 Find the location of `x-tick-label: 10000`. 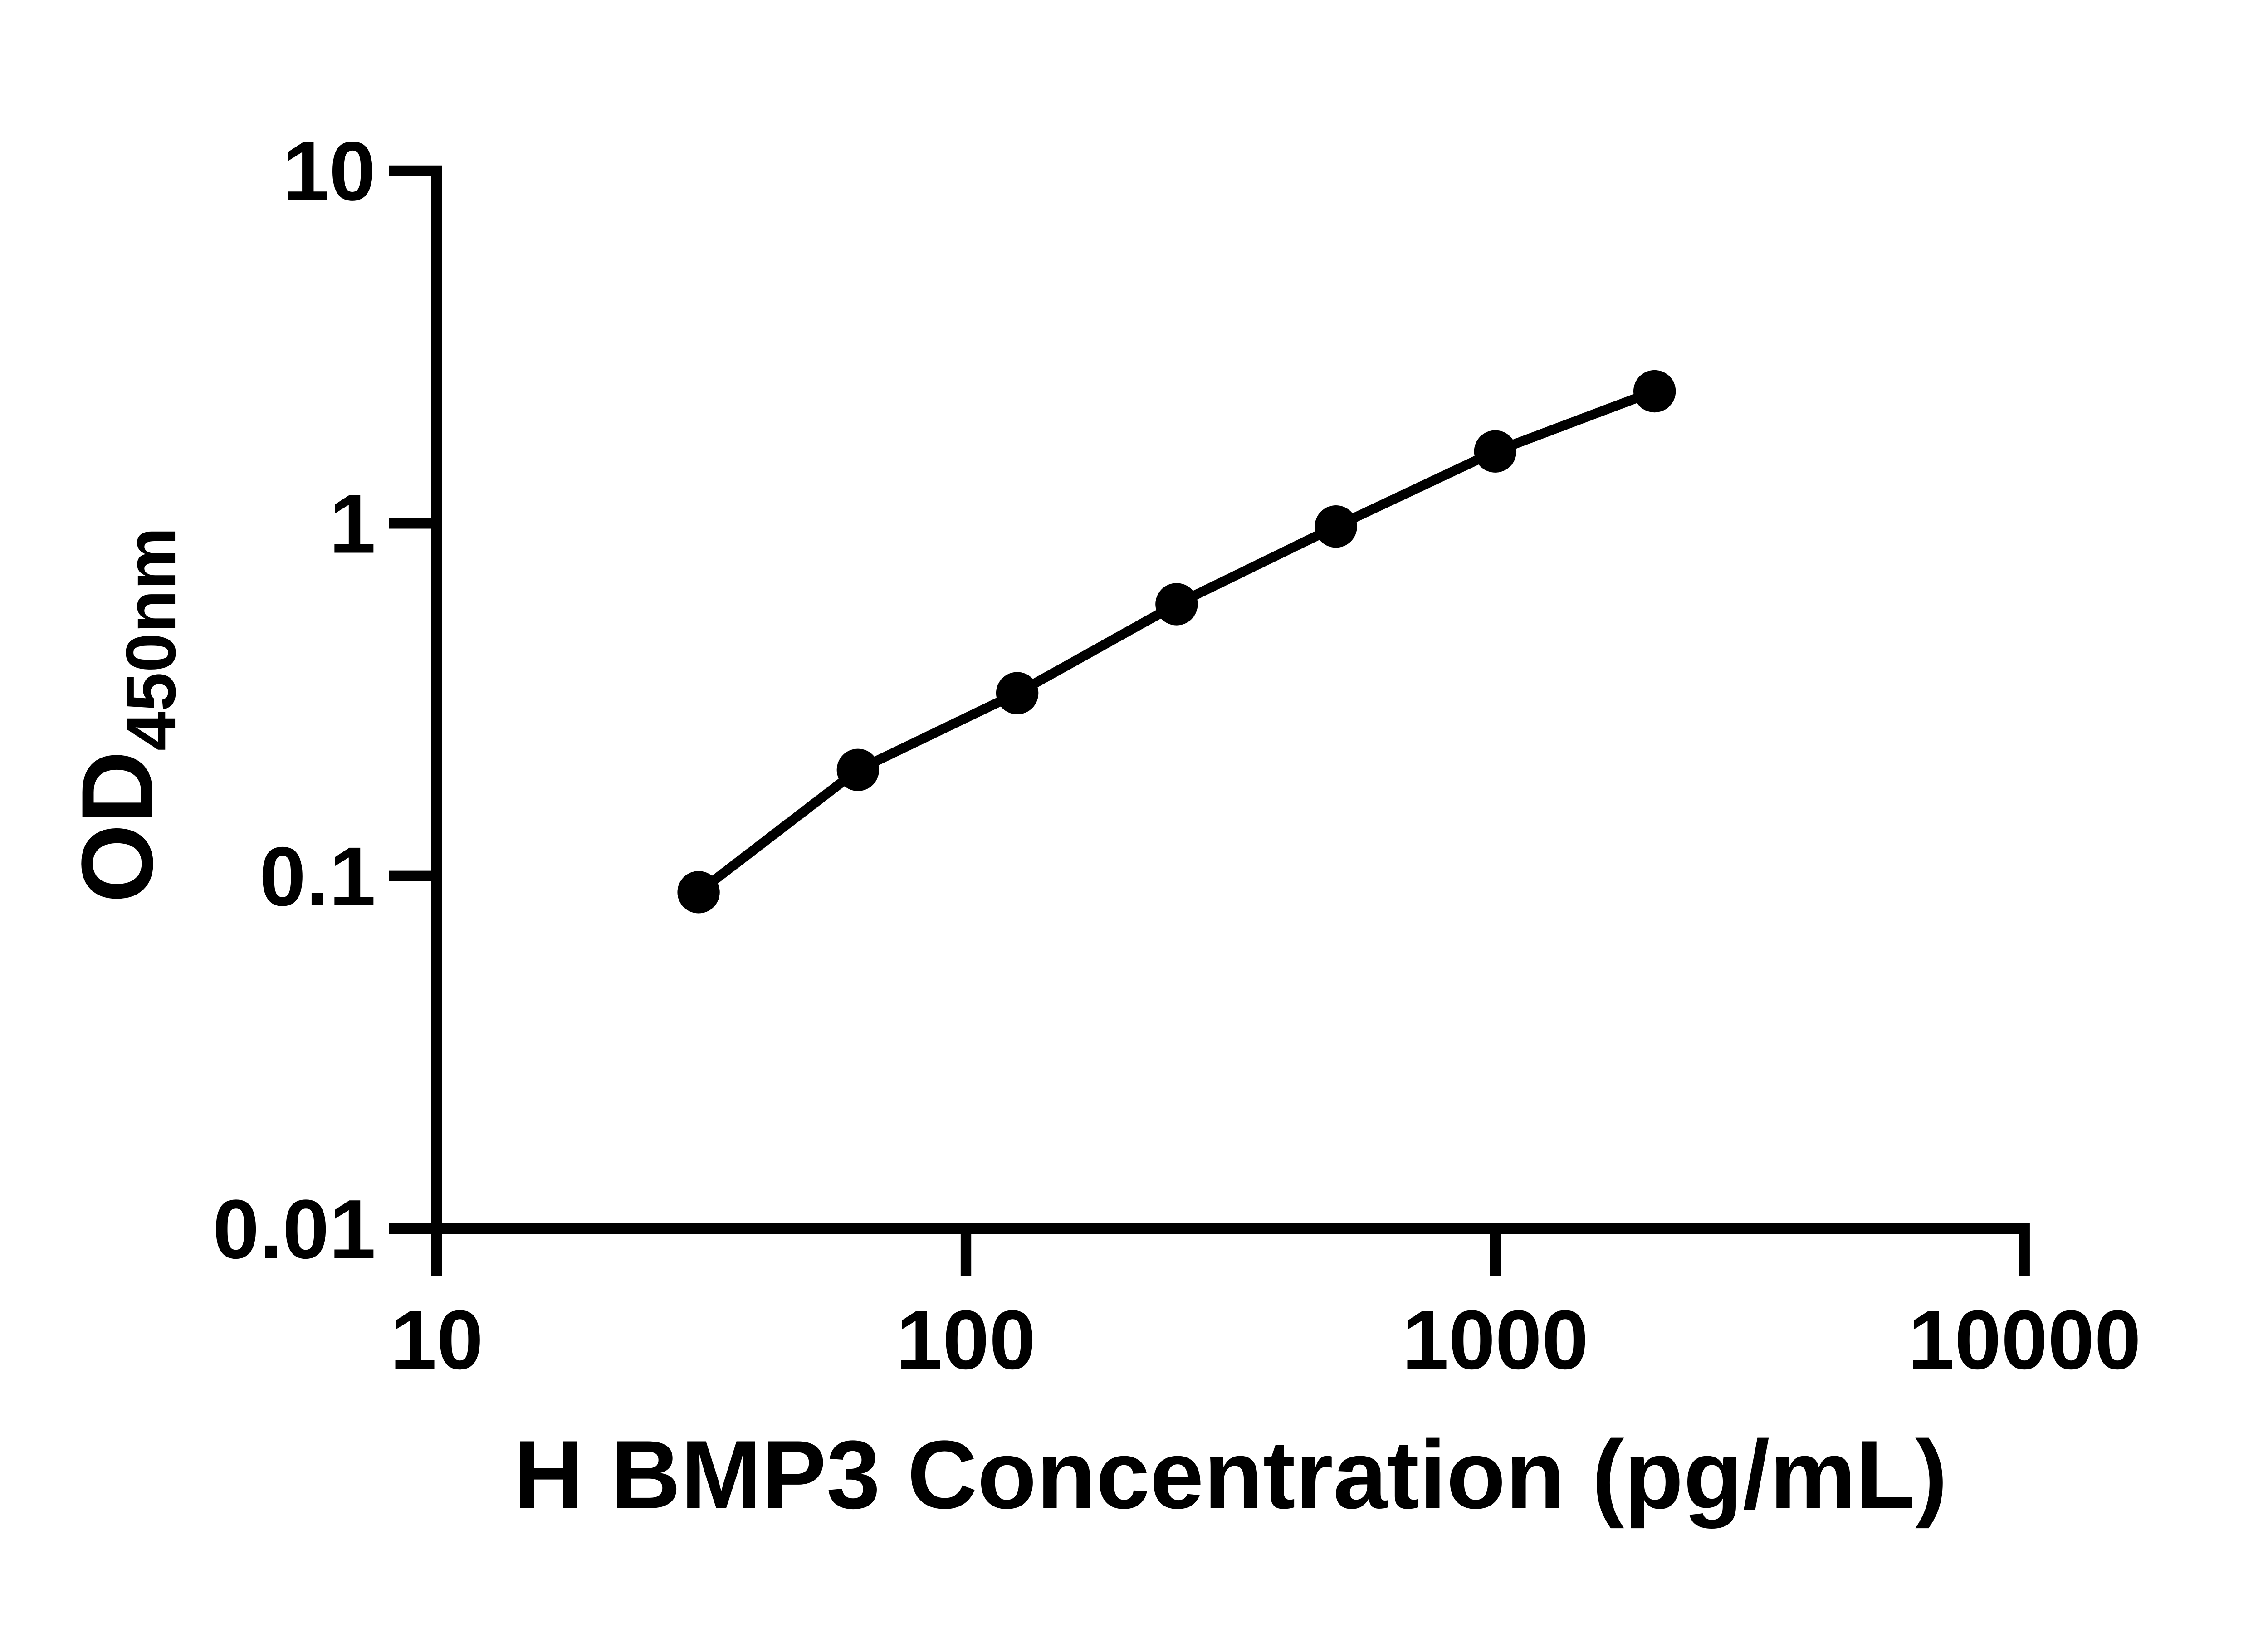

x-tick-label: 10000 is located at coordinates (2025, 1340).